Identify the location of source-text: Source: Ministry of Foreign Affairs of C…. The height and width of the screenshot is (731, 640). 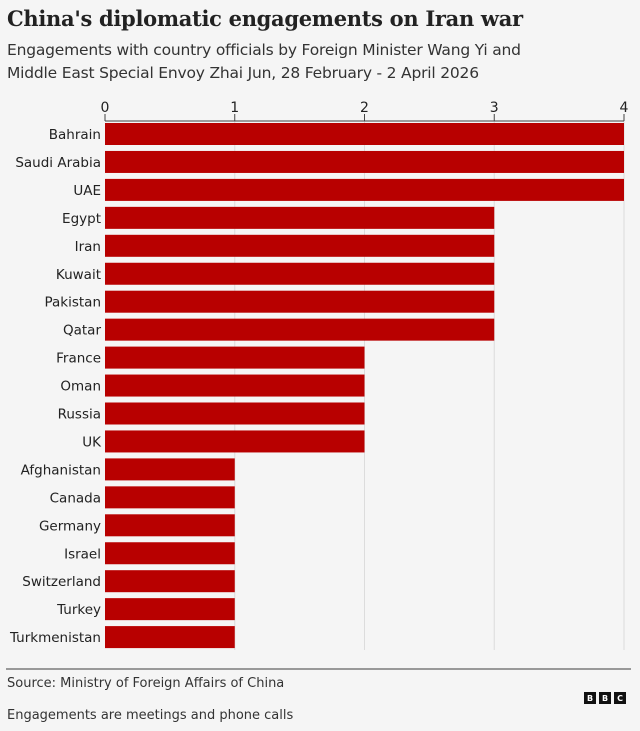
(146, 683).